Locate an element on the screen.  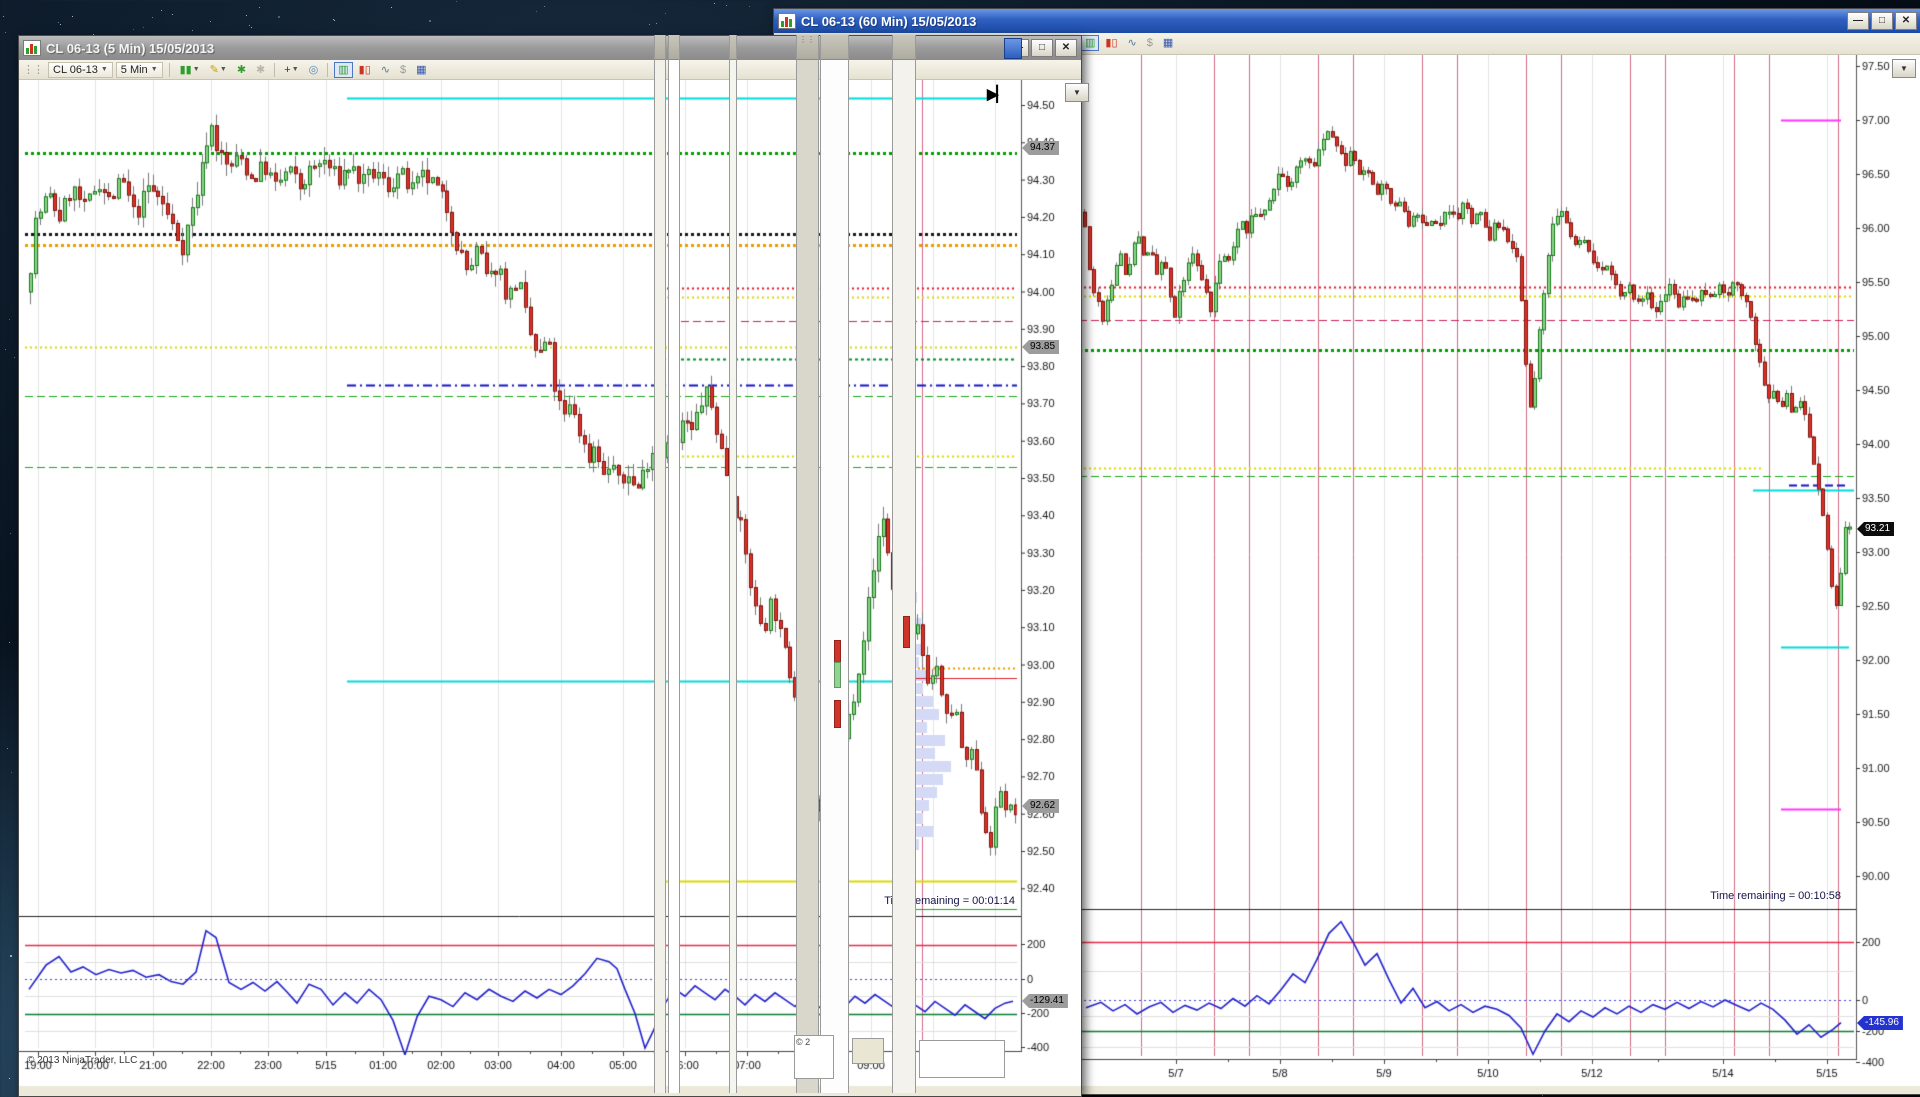
window-title: CL 06-13 (60 Min) 15/05/2013 is located at coordinates (889, 21).